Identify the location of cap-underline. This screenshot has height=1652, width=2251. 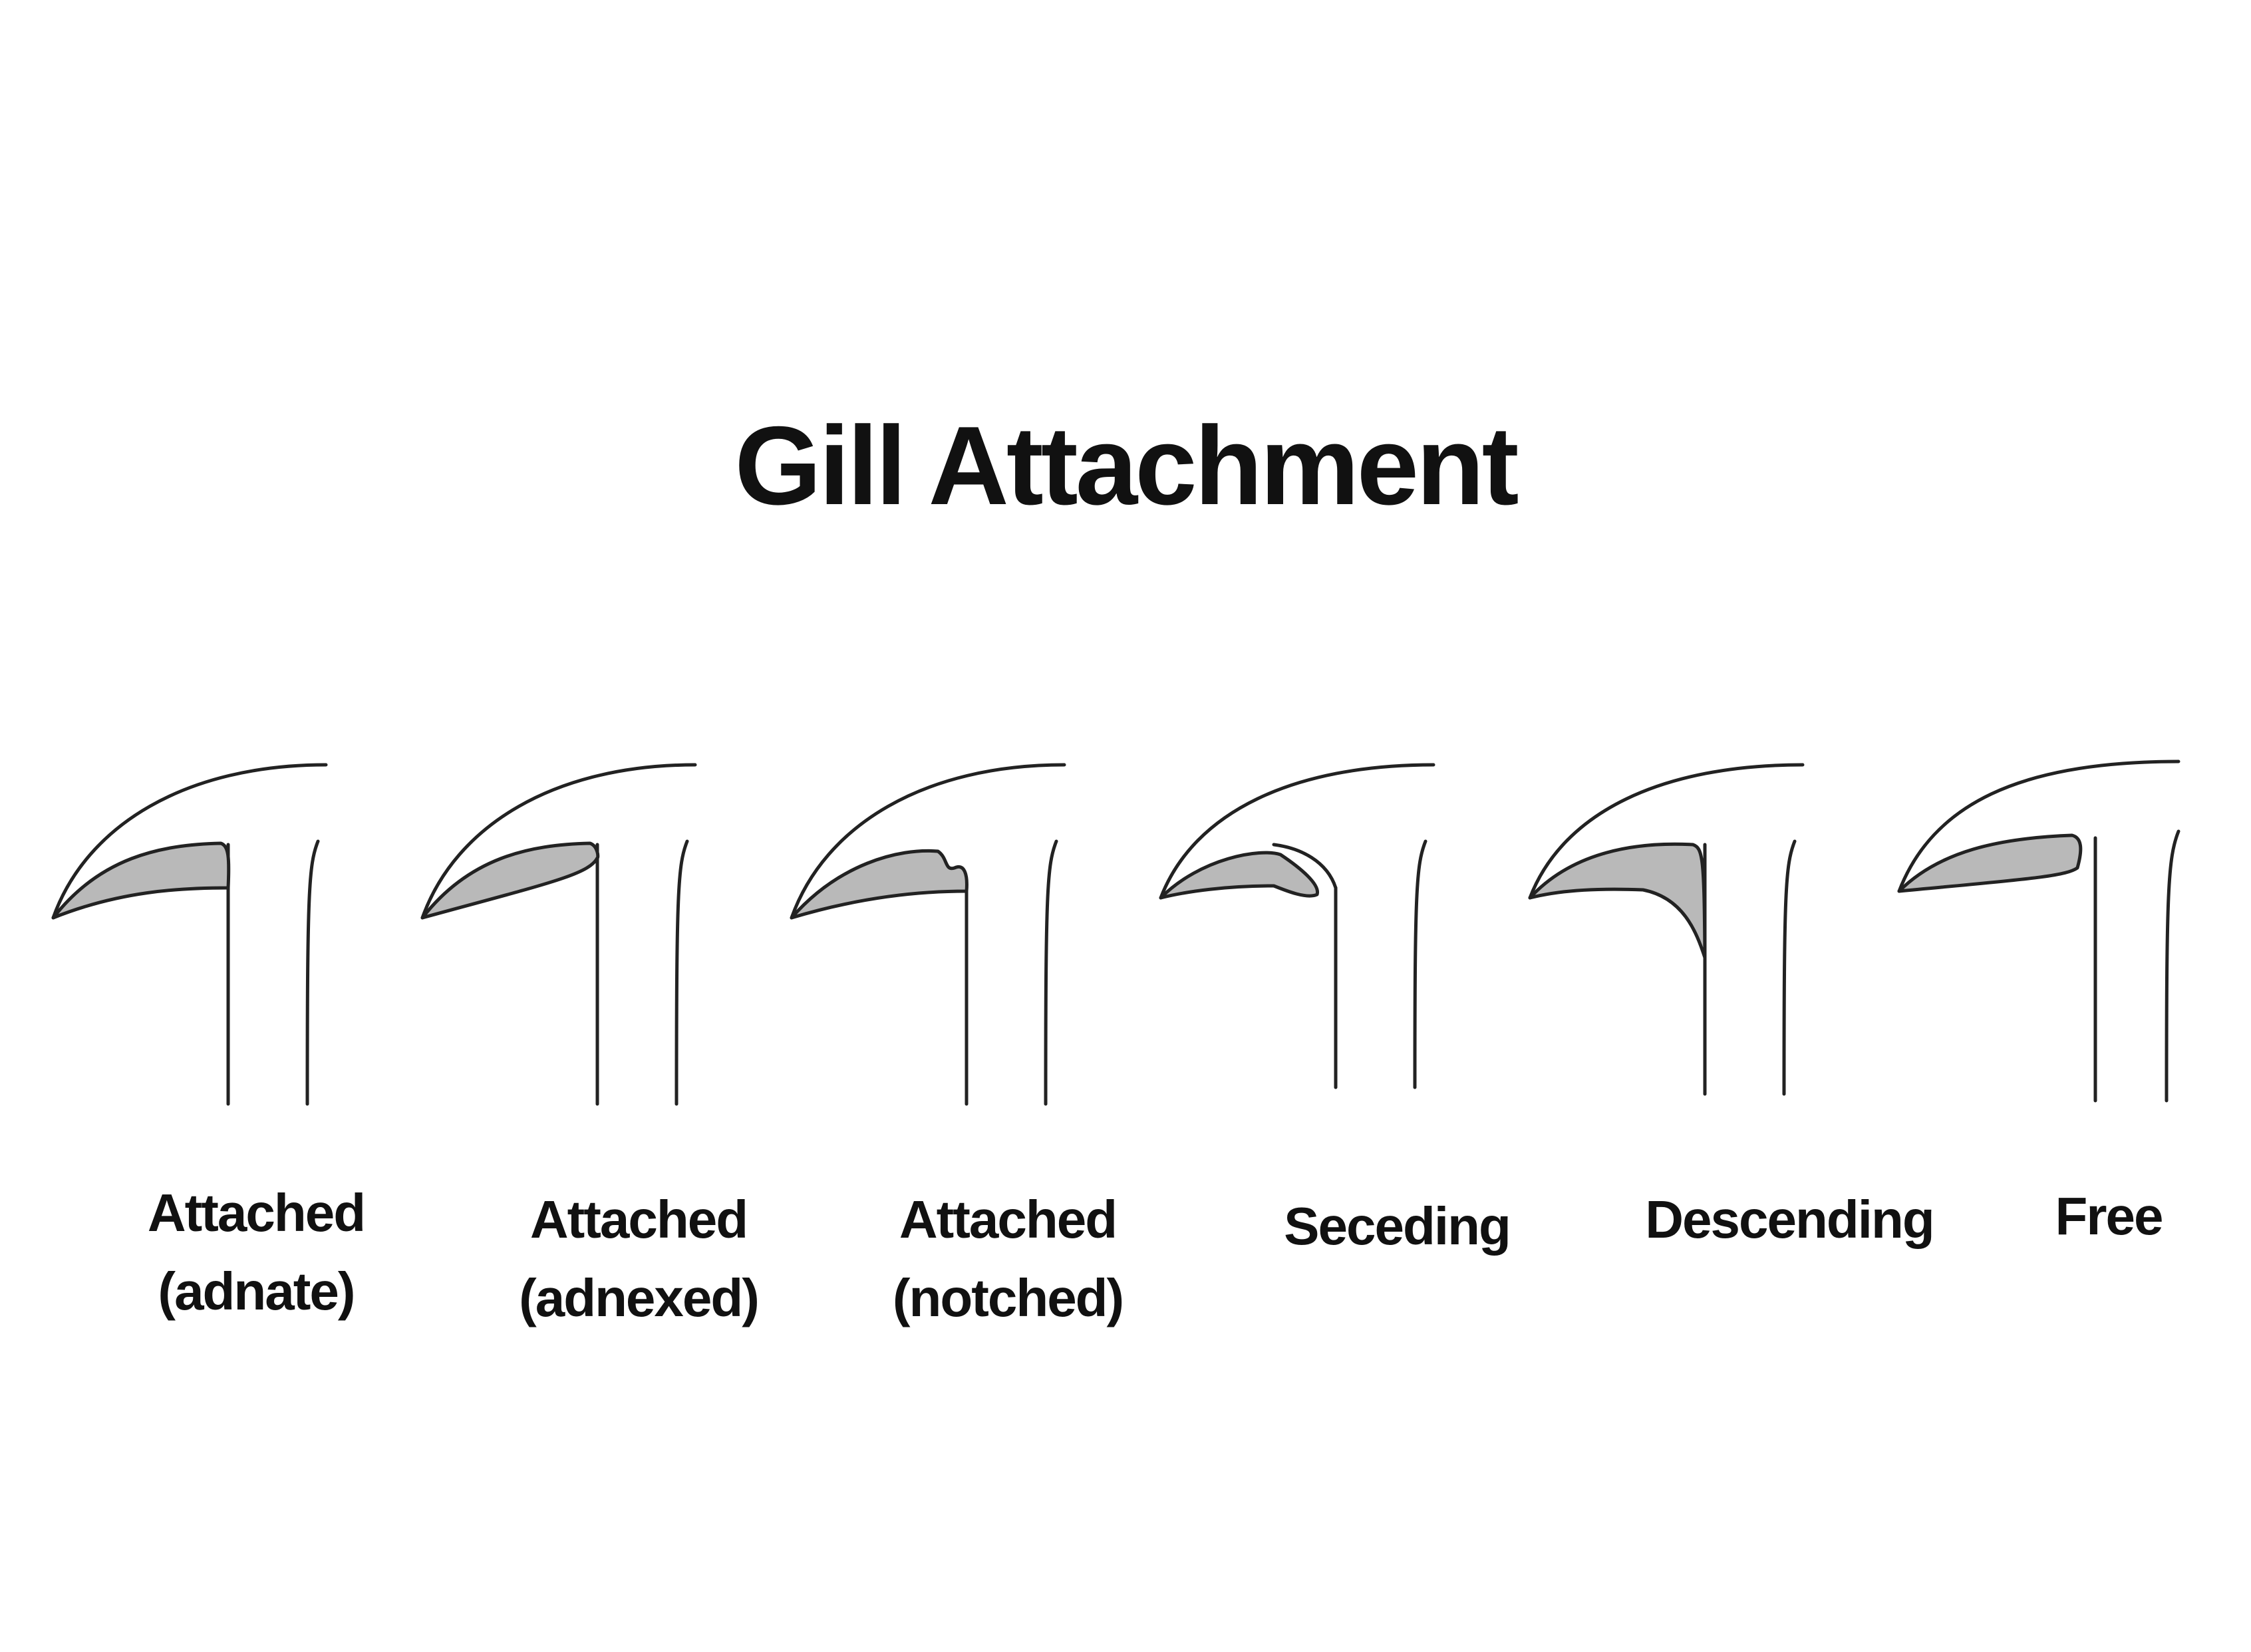
(1305, 866).